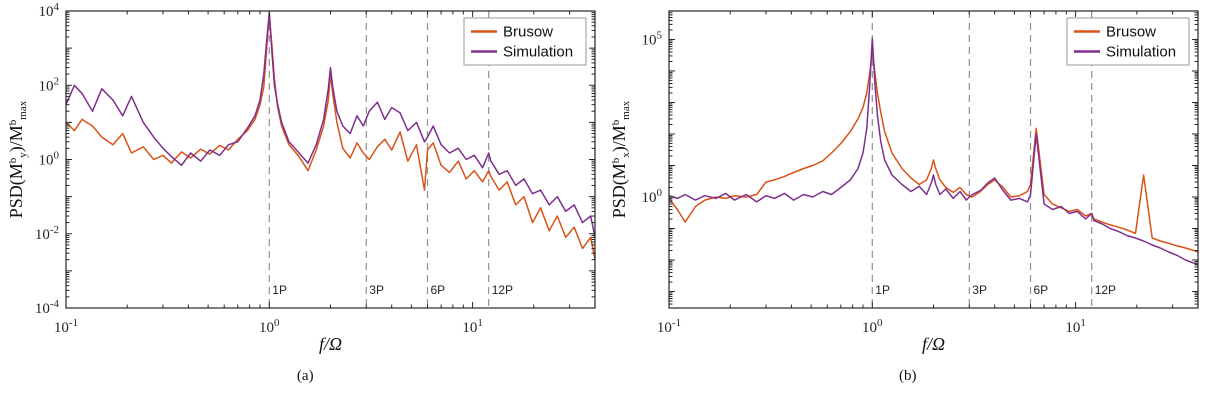 This screenshot has height=408, width=1213. I want to click on y-tick-label: 10⁻⁴, so click(47, 307).